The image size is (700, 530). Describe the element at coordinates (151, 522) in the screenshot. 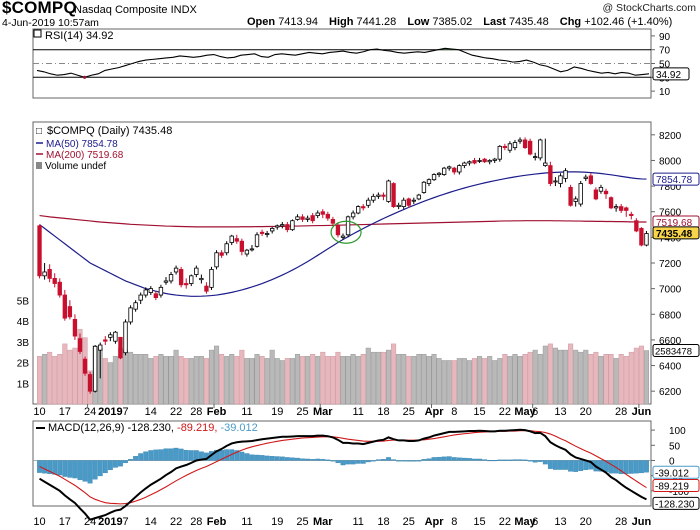

I see `macd-x-axis-label: 14` at that location.